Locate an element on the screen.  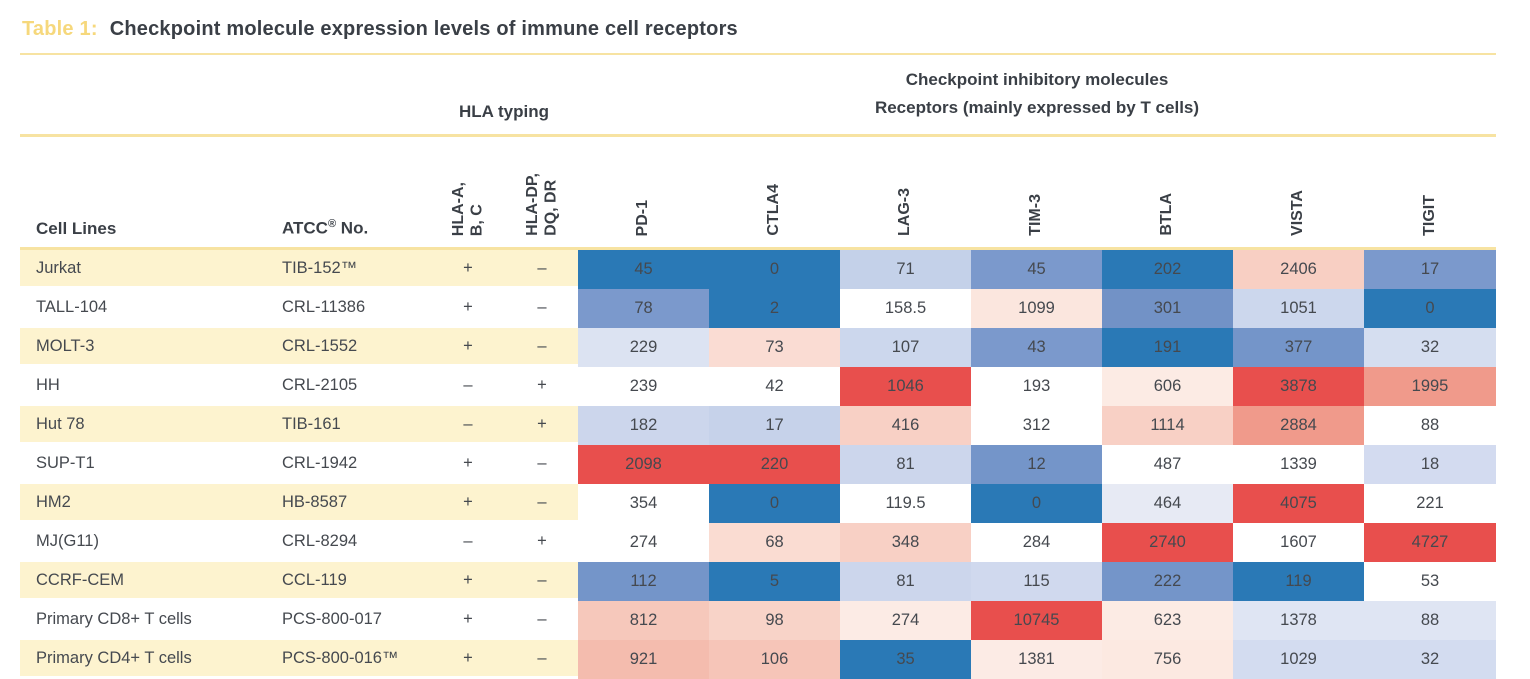
expression-value-cell: 107 is located at coordinates (905, 347).